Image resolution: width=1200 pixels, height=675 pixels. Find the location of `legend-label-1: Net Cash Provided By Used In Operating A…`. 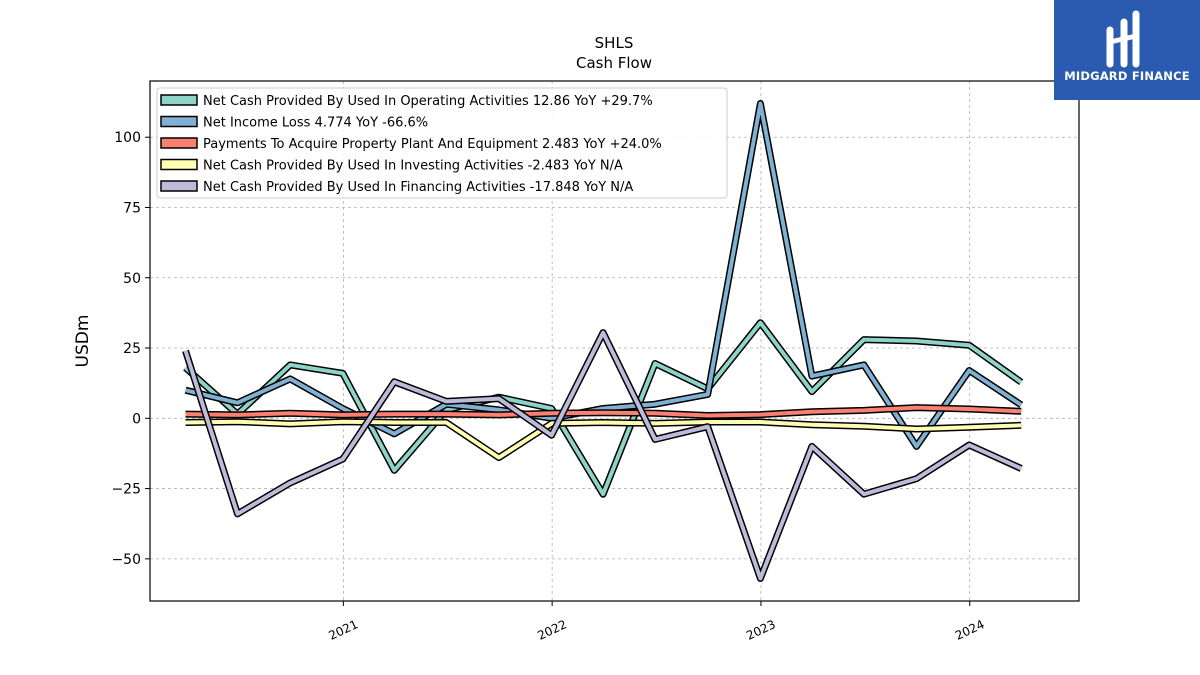

legend-label-1: Net Cash Provided By Used In Operating A… is located at coordinates (428, 101).